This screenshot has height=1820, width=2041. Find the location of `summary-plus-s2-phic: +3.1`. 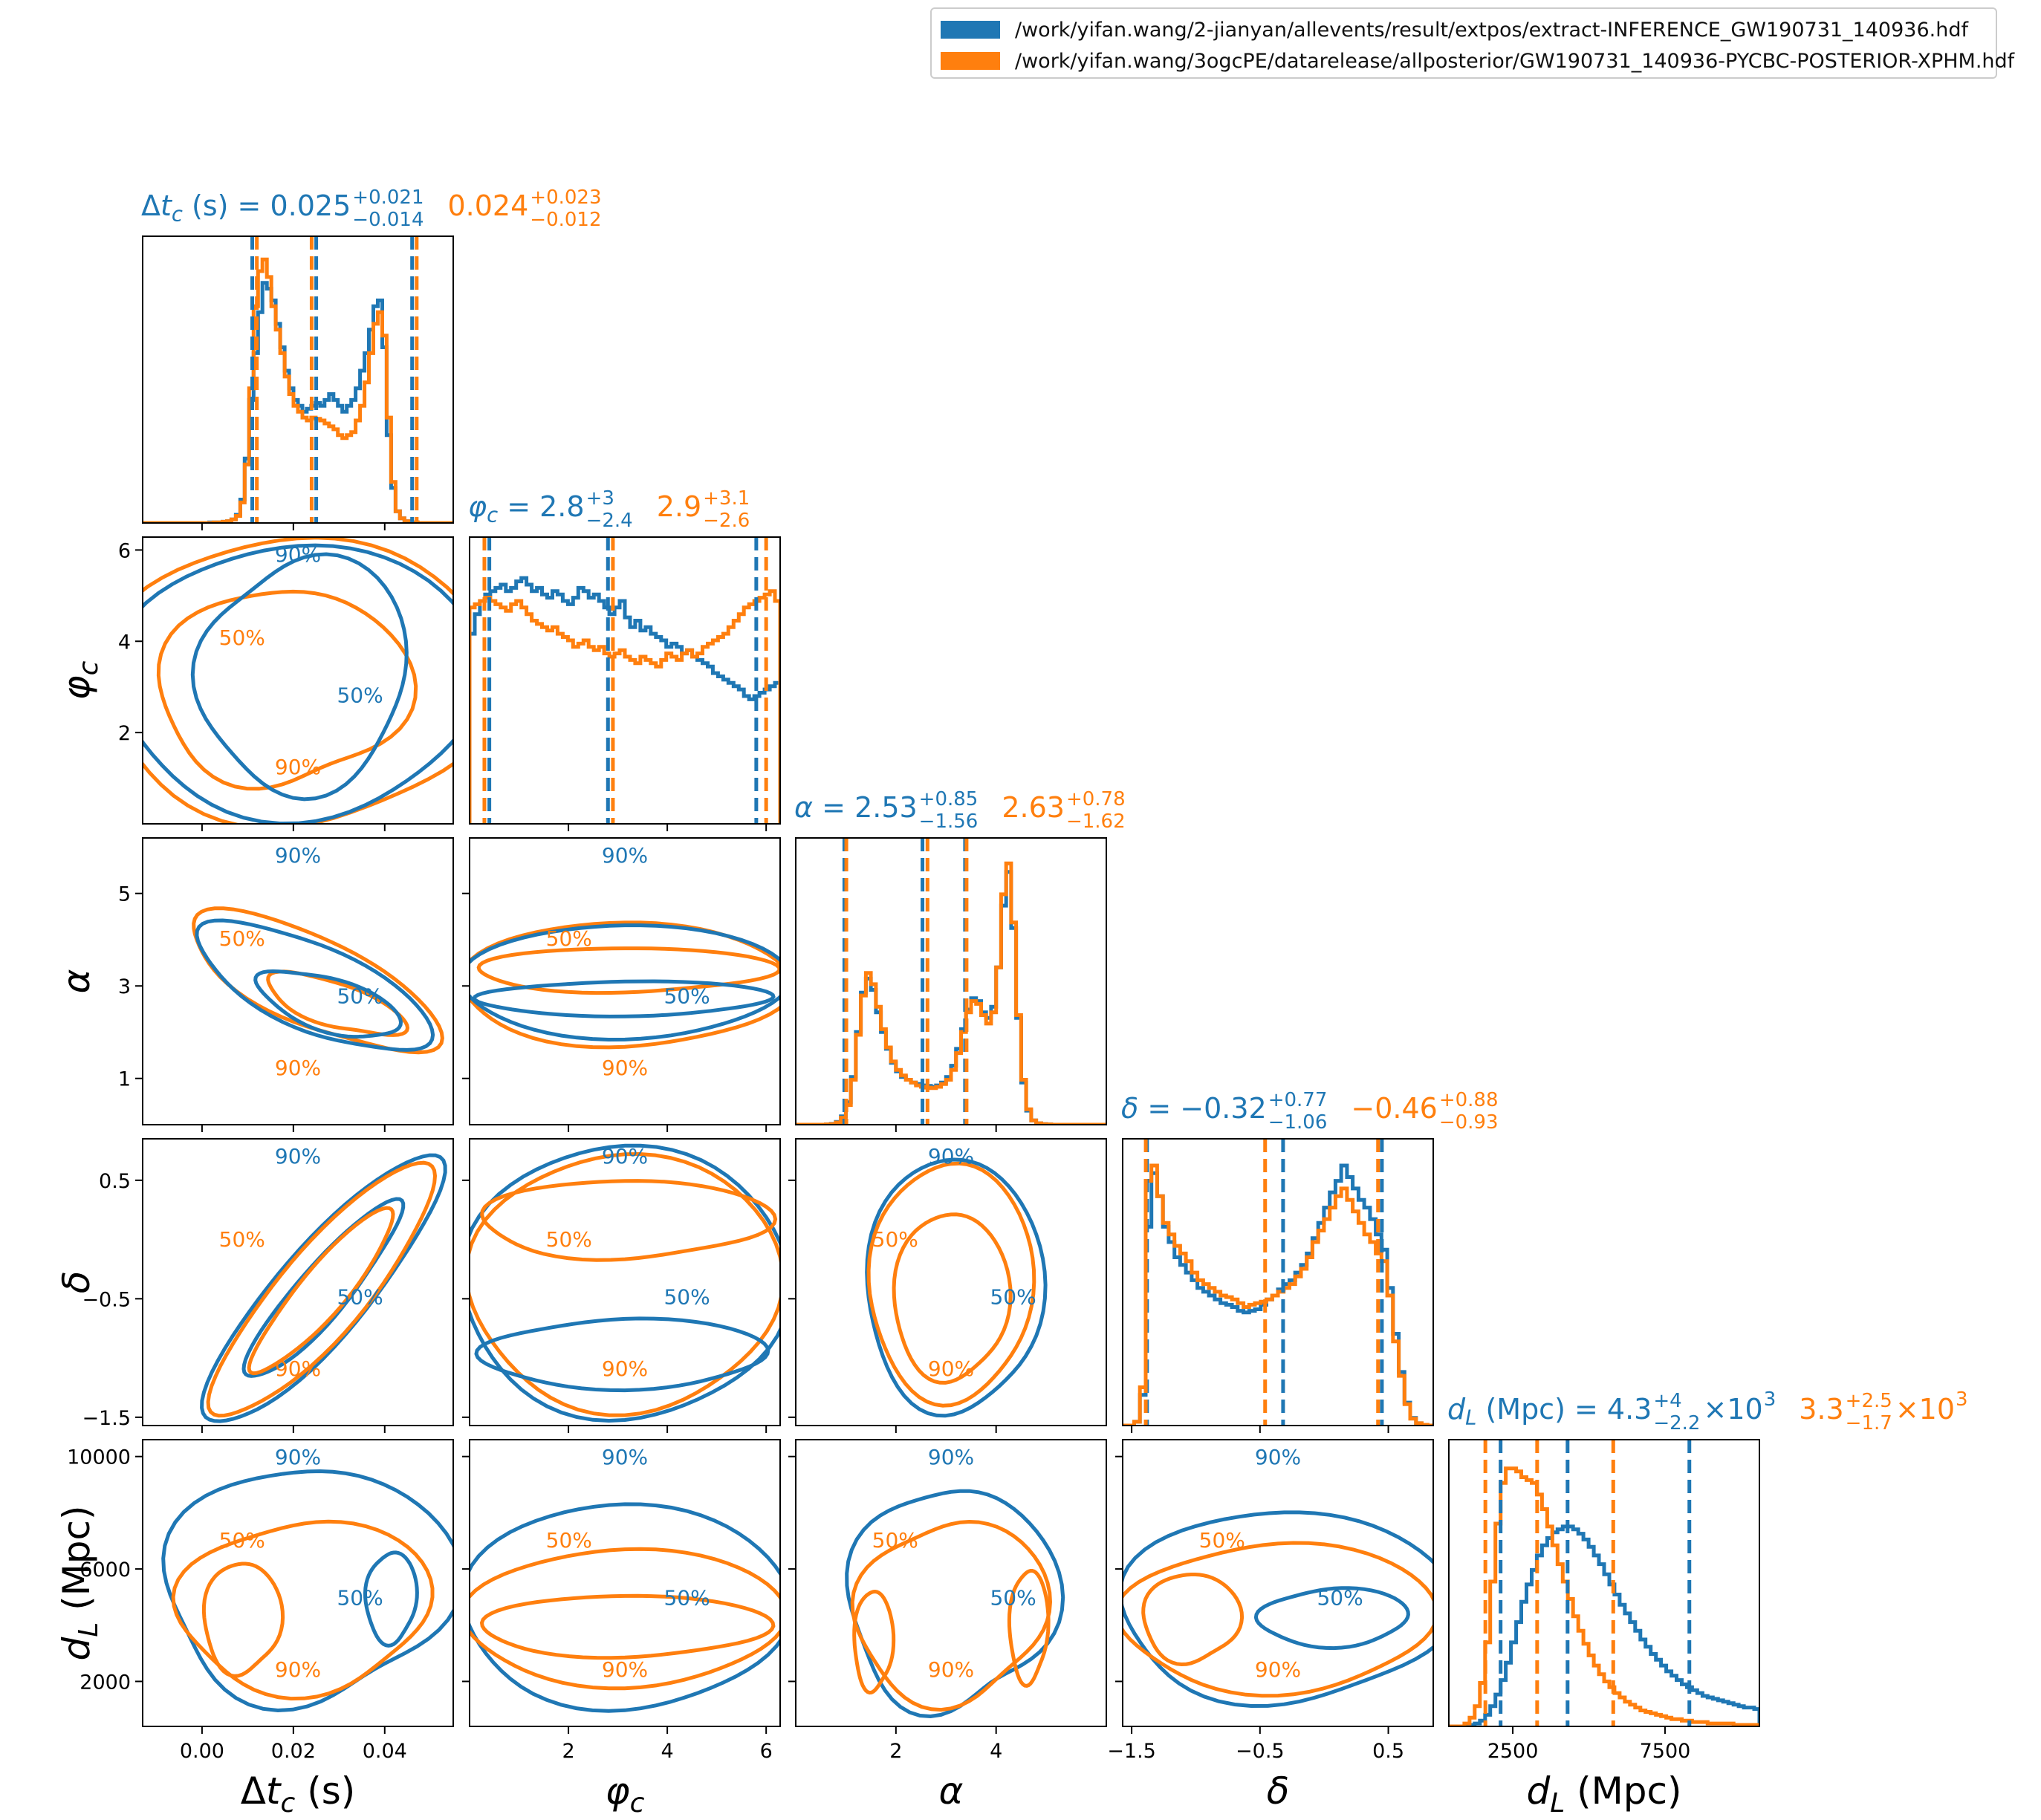

summary-plus-s2-phic: +3.1 is located at coordinates (726, 499).